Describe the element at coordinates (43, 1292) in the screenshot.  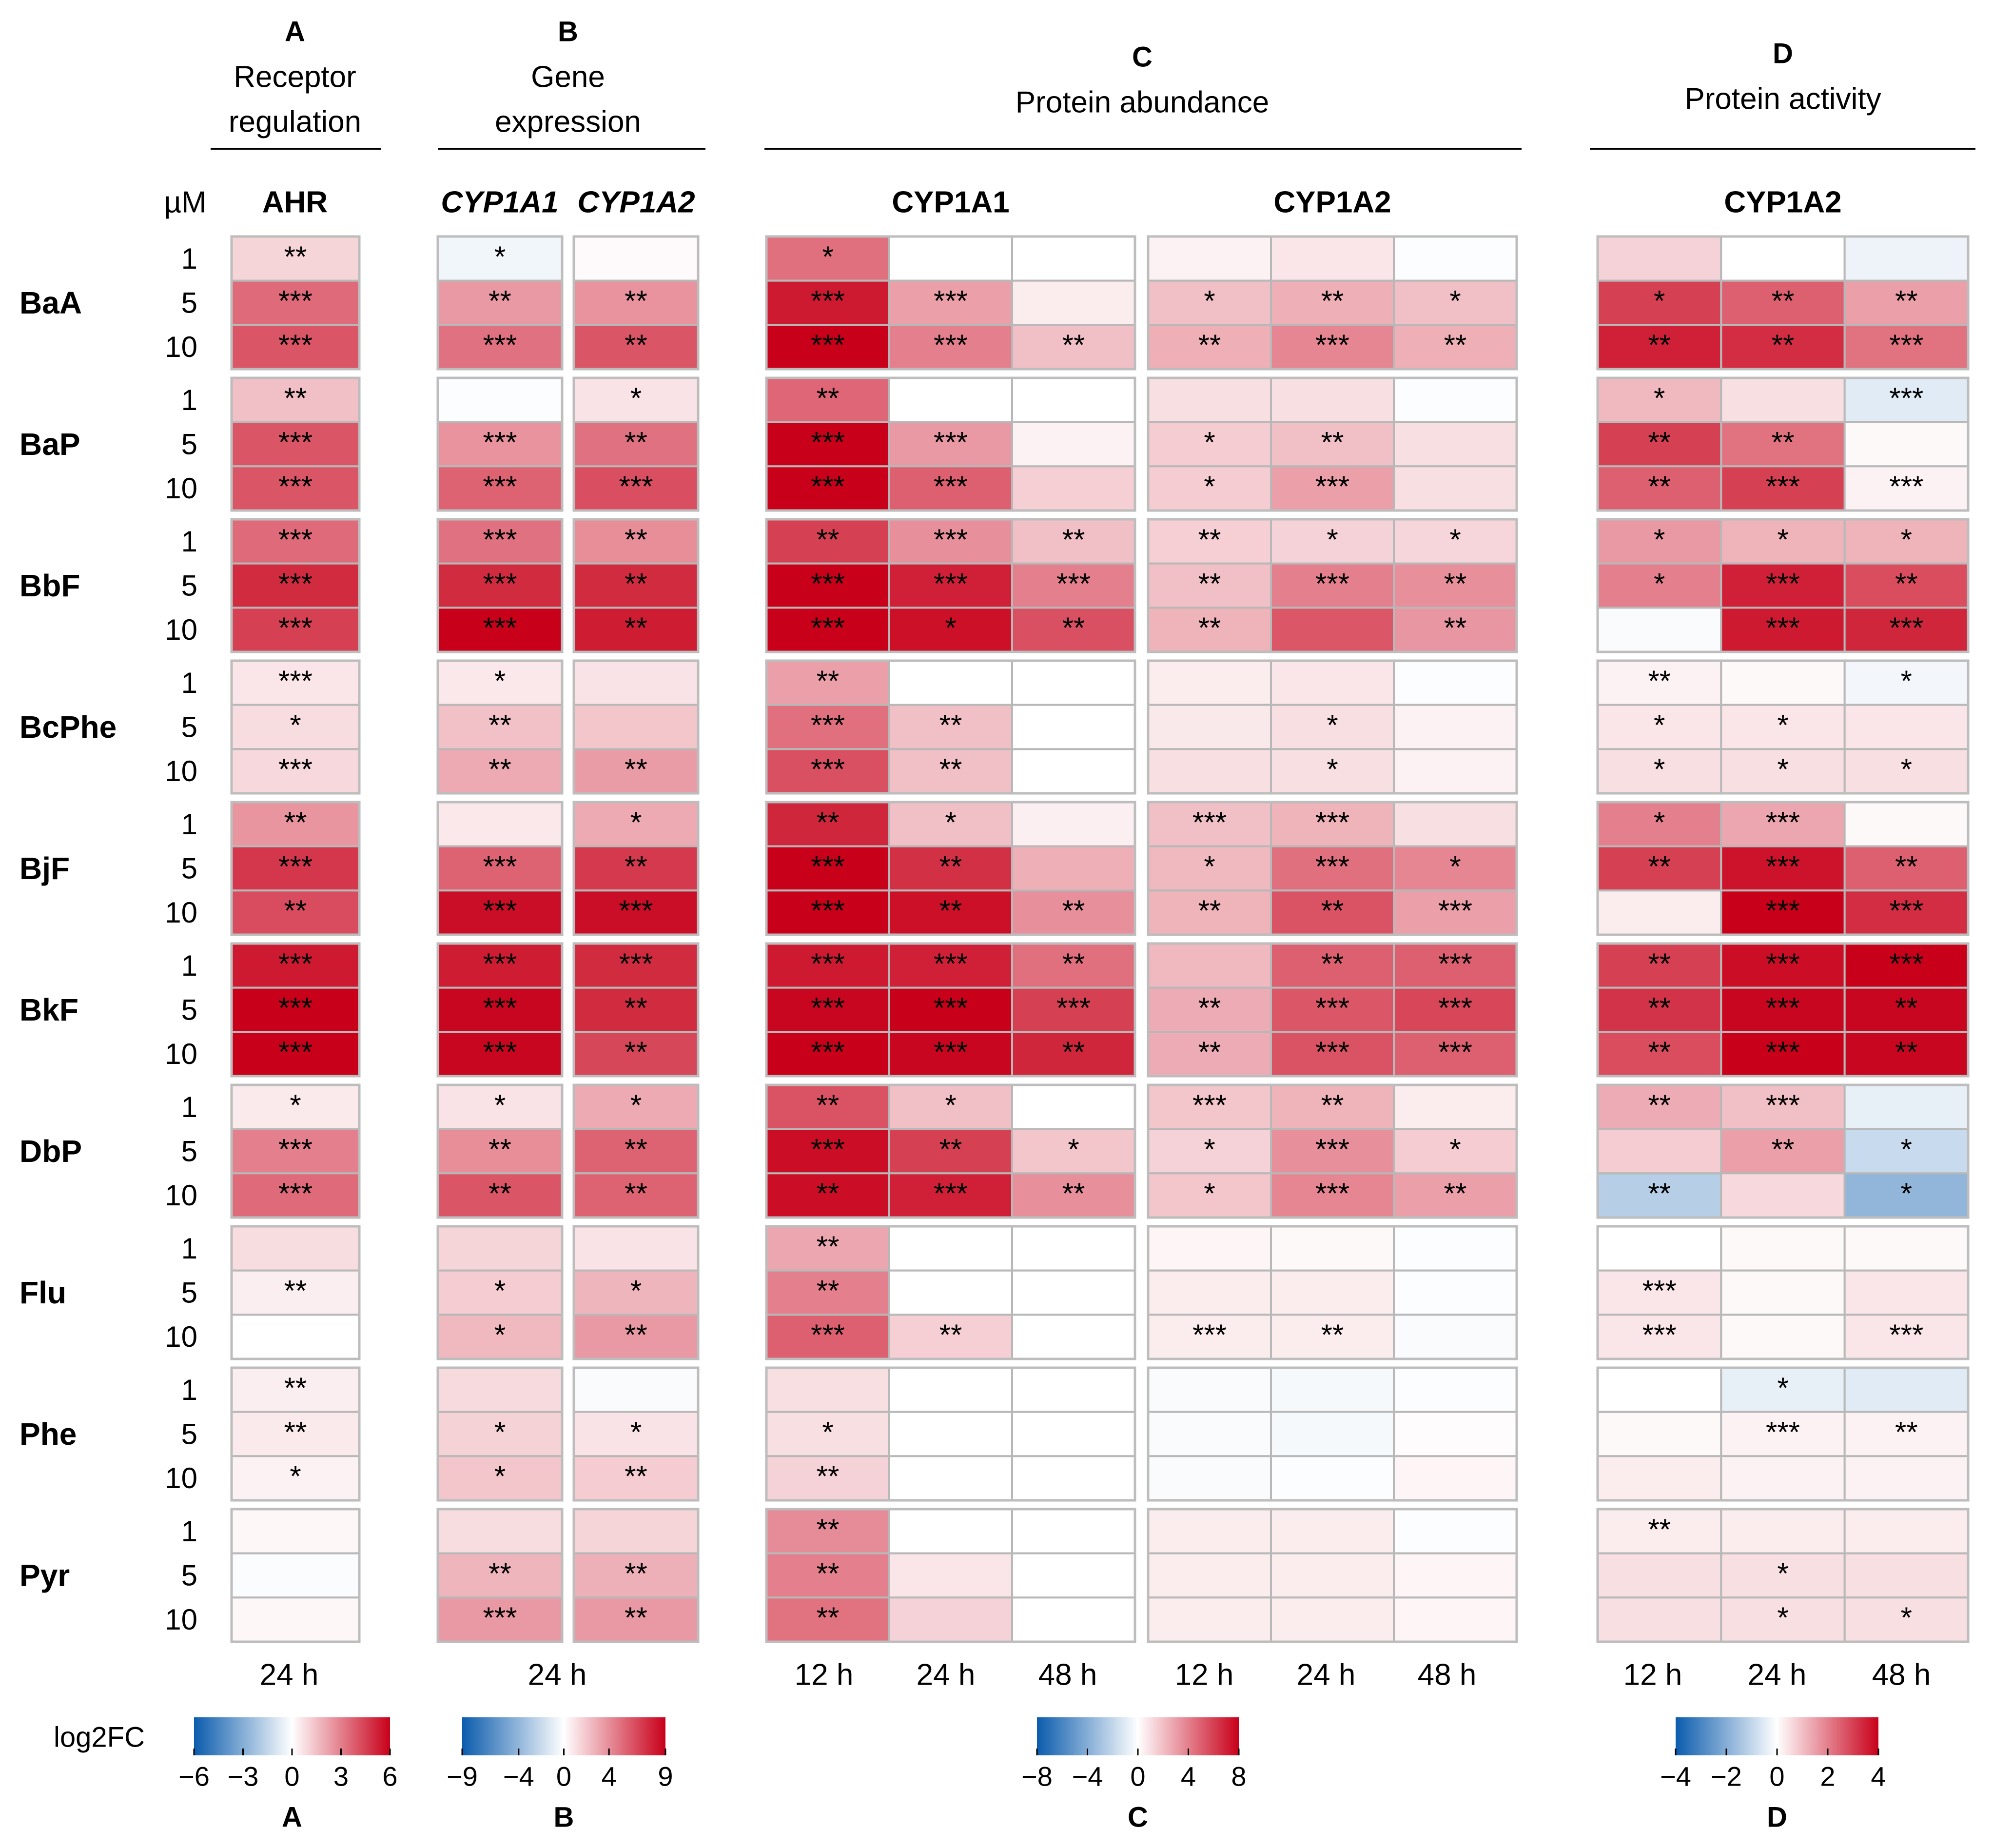
I see `compound-label: Flu` at that location.